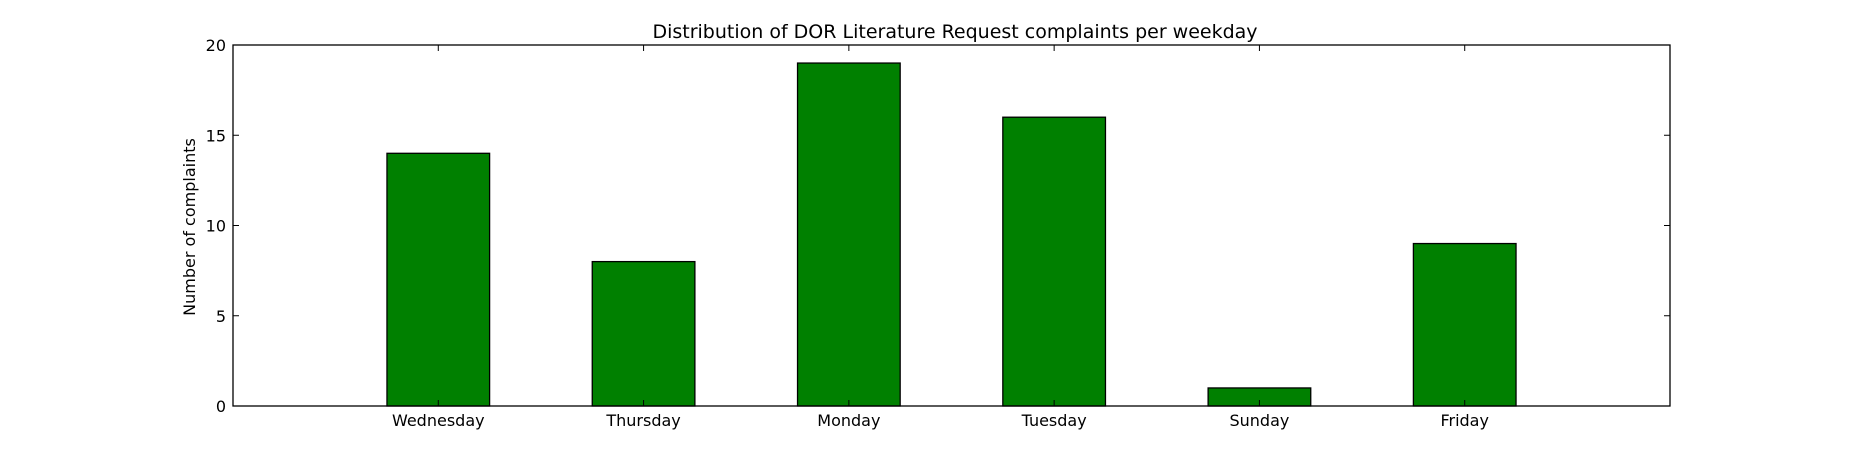 Image resolution: width=1850 pixels, height=450 pixels. What do you see at coordinates (189, 227) in the screenshot?
I see `y-axis-label: Number of complaints` at bounding box center [189, 227].